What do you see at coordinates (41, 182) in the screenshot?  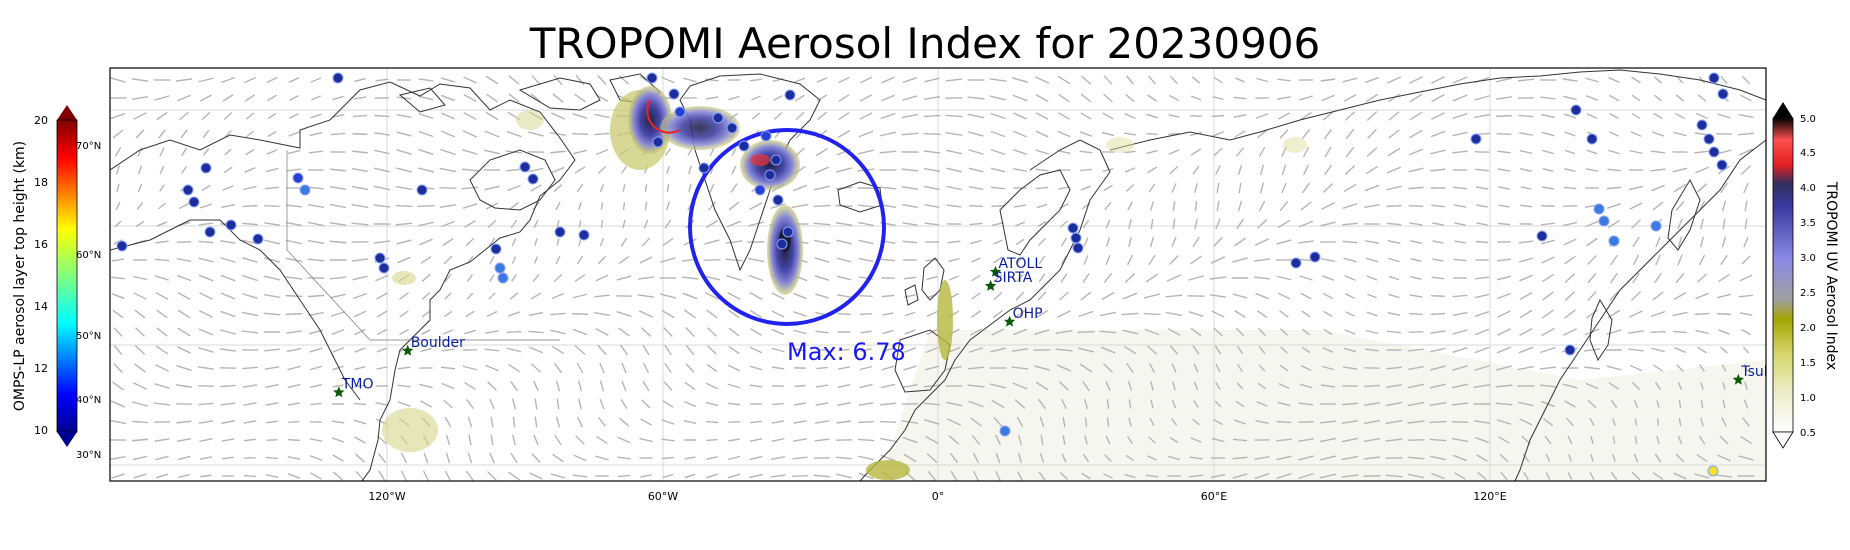 I see `left-tick-18: 18` at bounding box center [41, 182].